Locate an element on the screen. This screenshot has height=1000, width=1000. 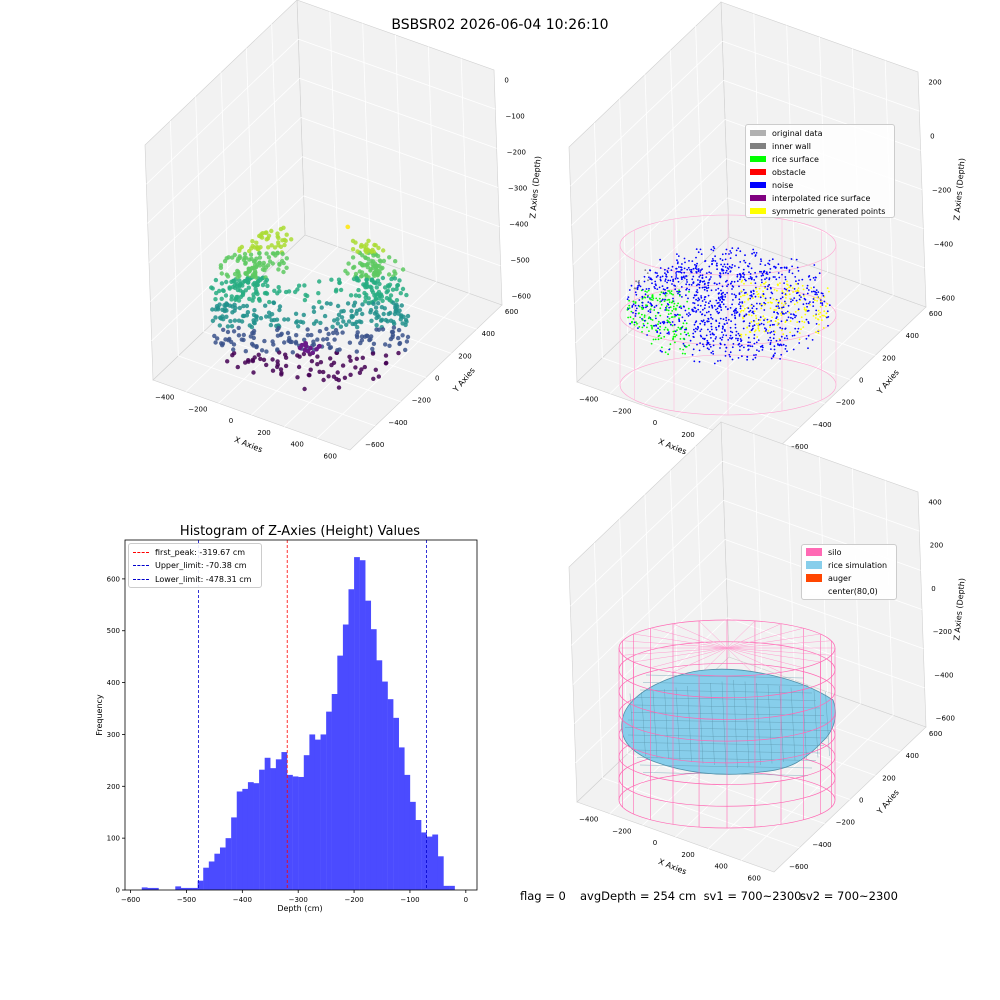
histogram-ytick-label: 600 is located at coordinates (113, 579).